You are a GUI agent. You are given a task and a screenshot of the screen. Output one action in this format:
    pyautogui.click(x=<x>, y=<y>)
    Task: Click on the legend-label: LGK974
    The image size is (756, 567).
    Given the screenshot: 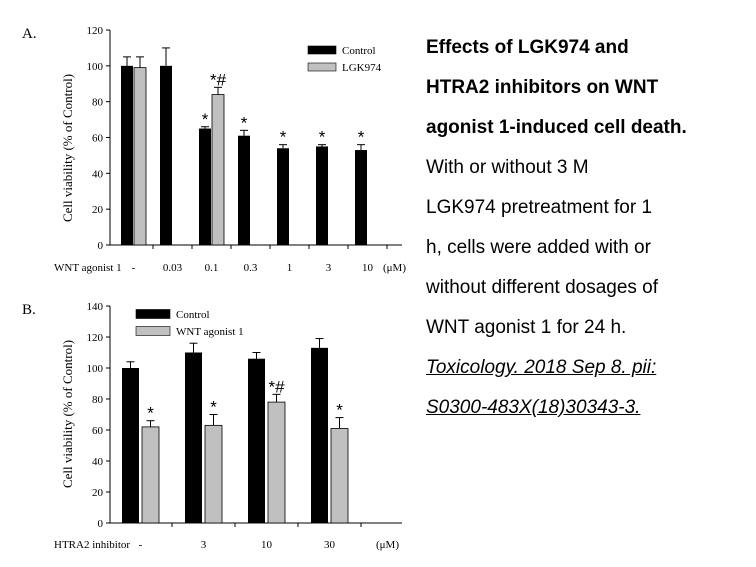 What is the action you would take?
    pyautogui.click(x=362, y=68)
    